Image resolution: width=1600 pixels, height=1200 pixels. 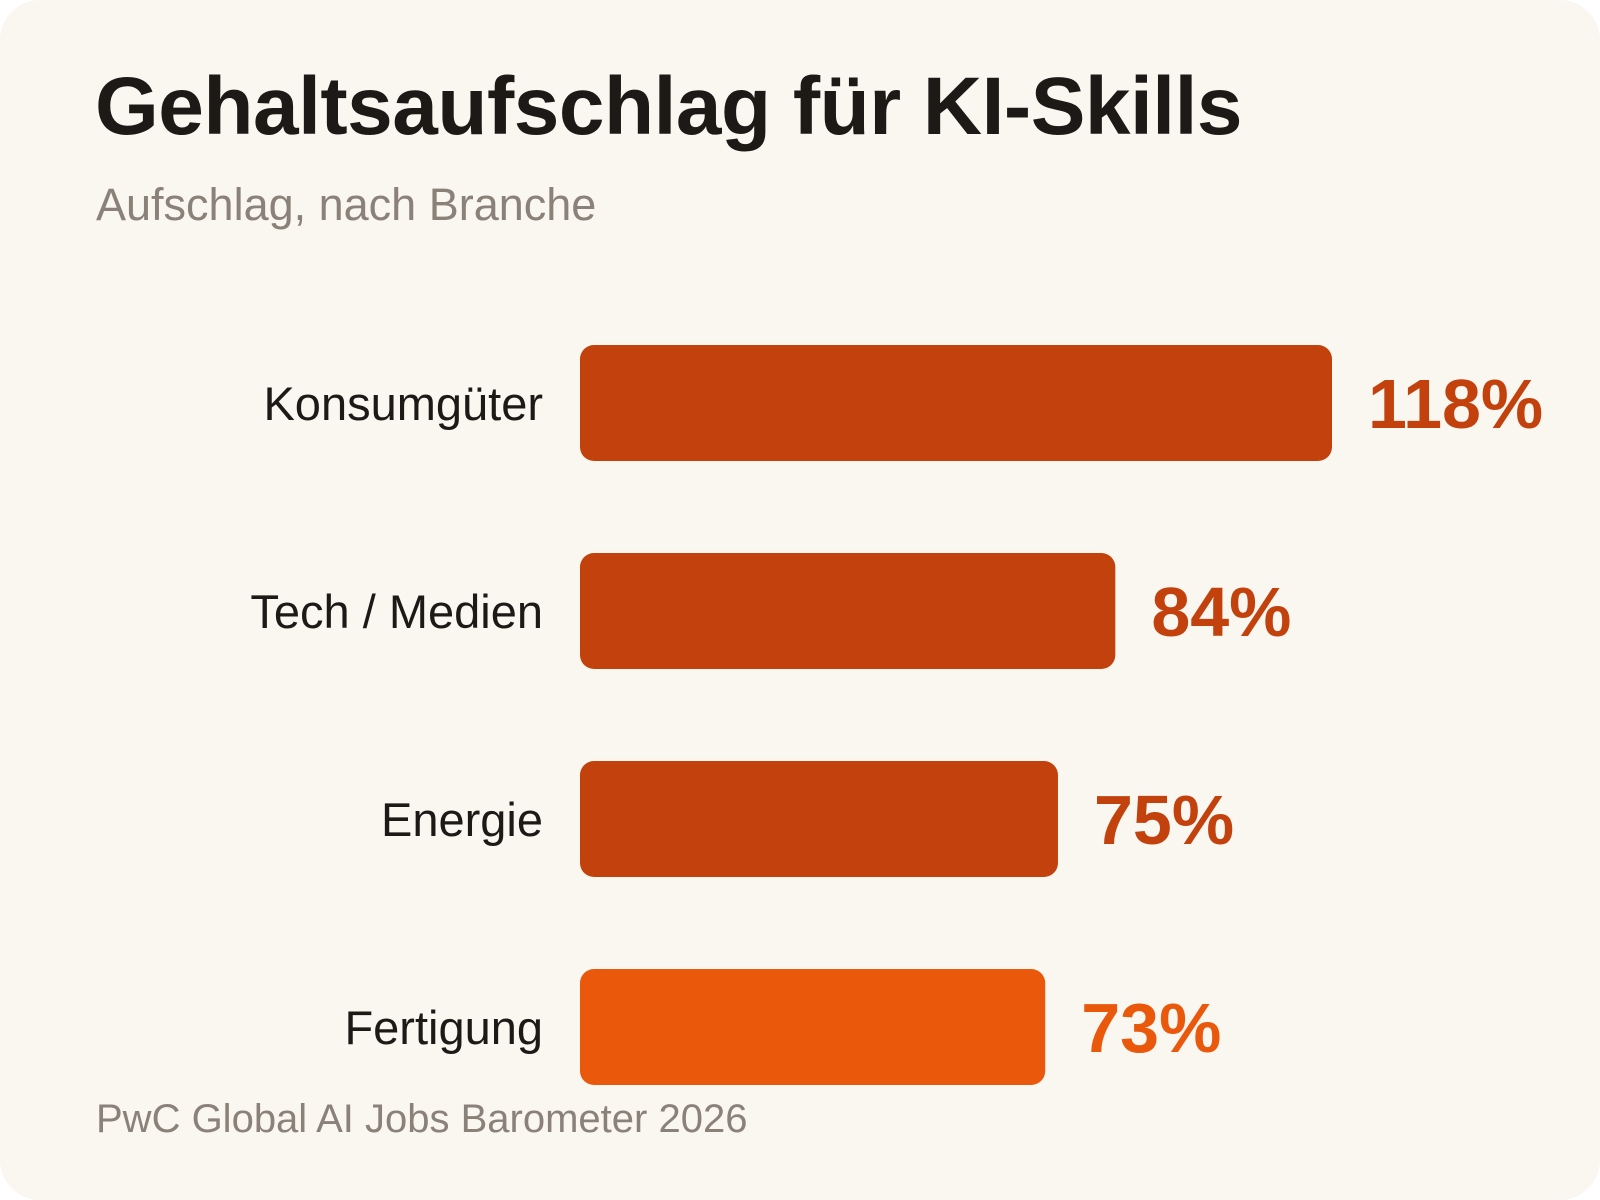 I want to click on value-label-0: 118%, so click(x=1455, y=404).